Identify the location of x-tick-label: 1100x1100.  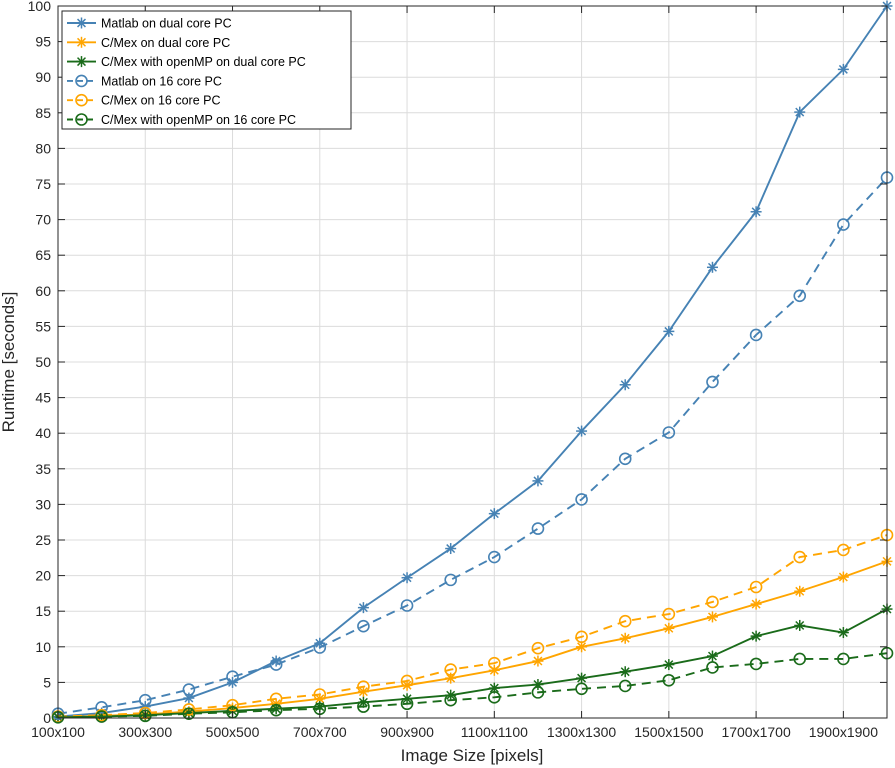
(494, 732).